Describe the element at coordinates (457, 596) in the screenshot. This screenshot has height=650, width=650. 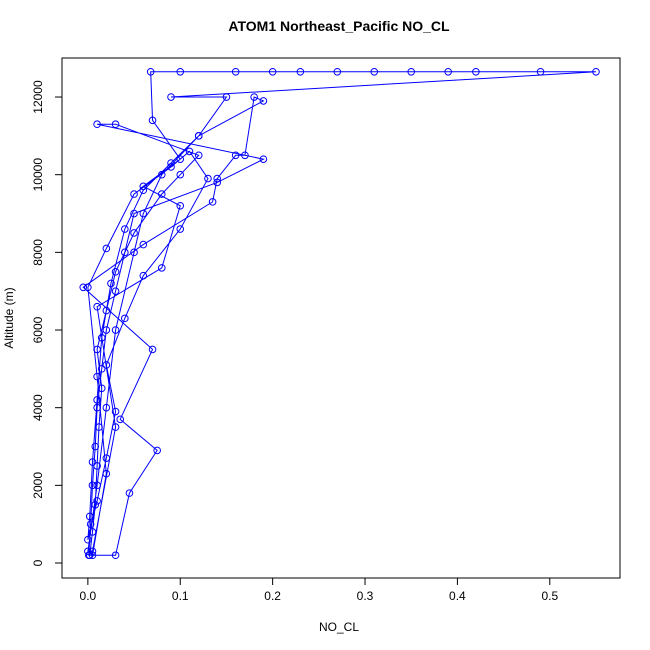
I see `x-tick-label: 0.4` at that location.